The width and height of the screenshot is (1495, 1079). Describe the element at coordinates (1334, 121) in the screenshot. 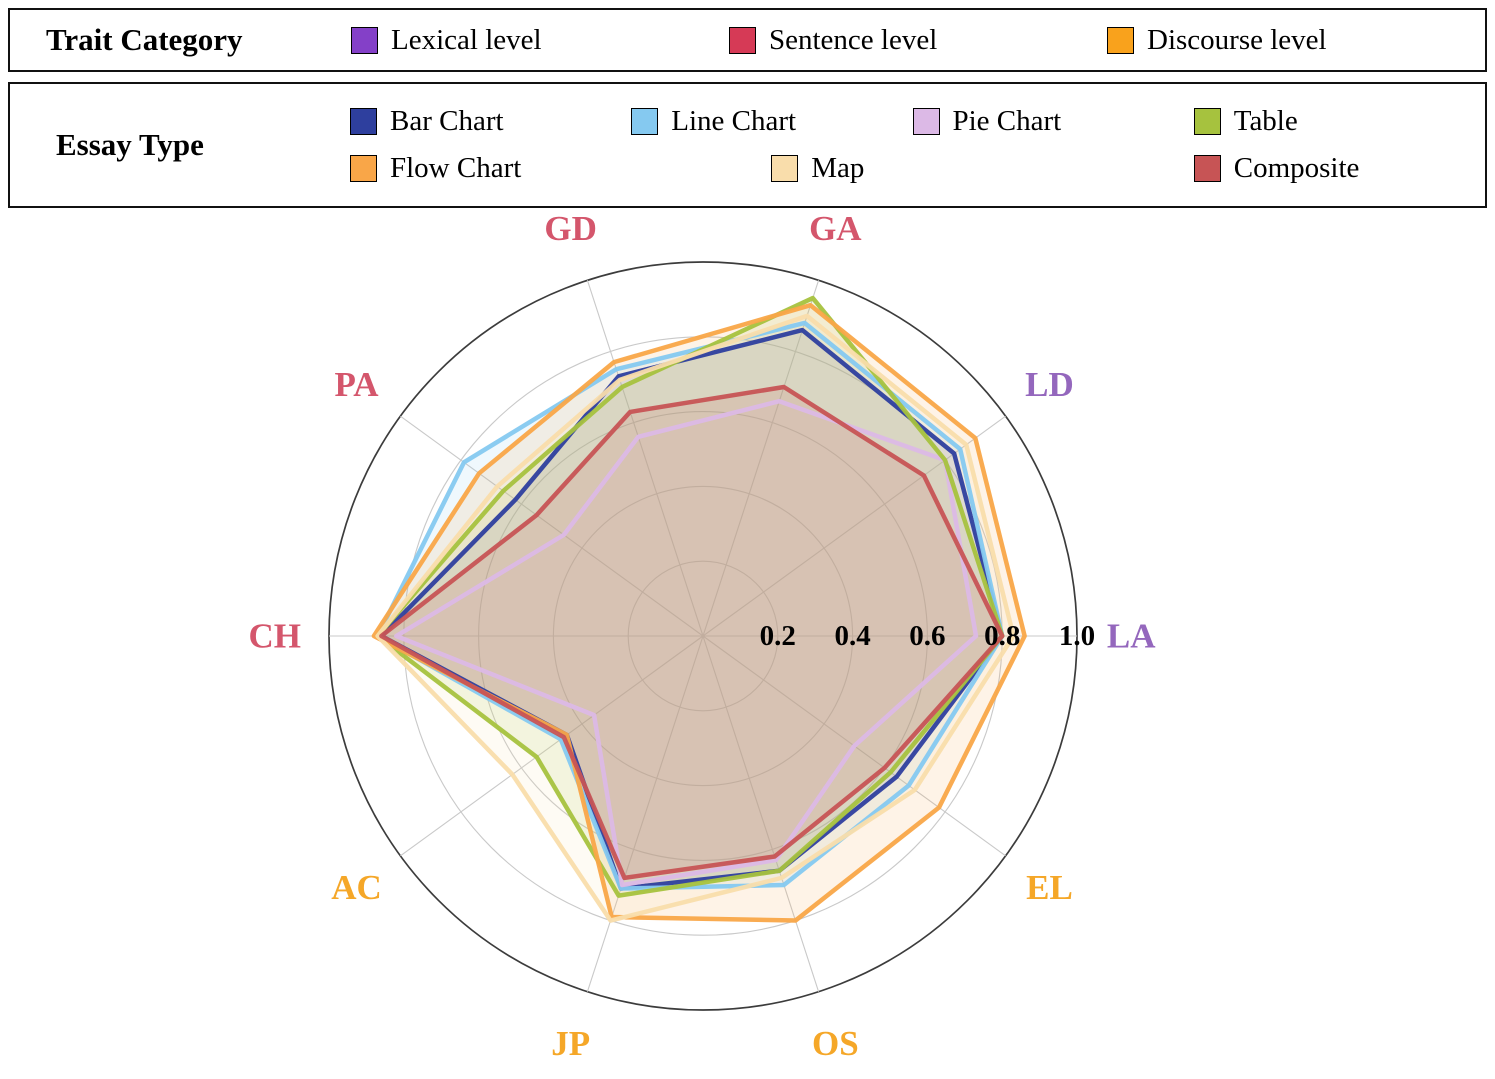

I see `legend-item-table: Table` at that location.